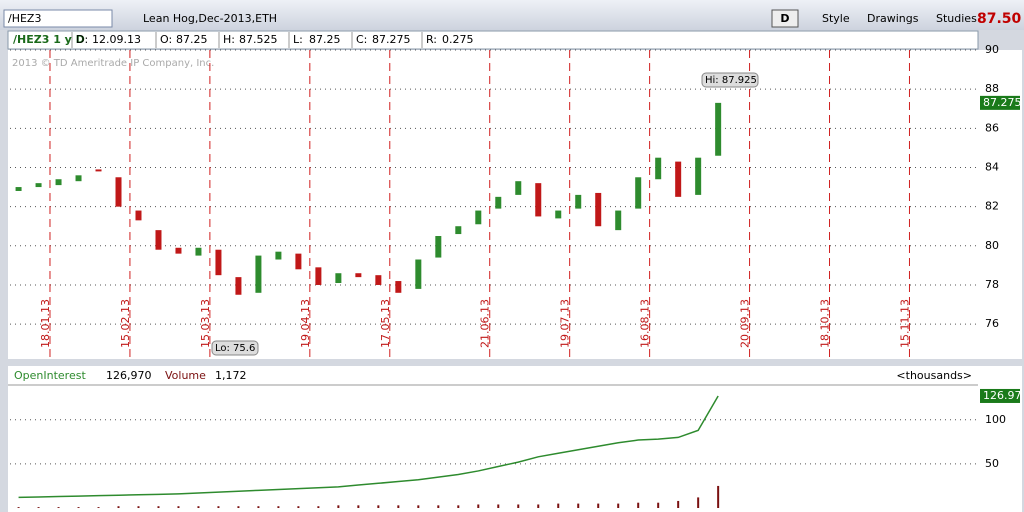 This screenshot has width=1024, height=512. Describe the element at coordinates (493, 40) in the screenshot. I see `info-bar` at that location.